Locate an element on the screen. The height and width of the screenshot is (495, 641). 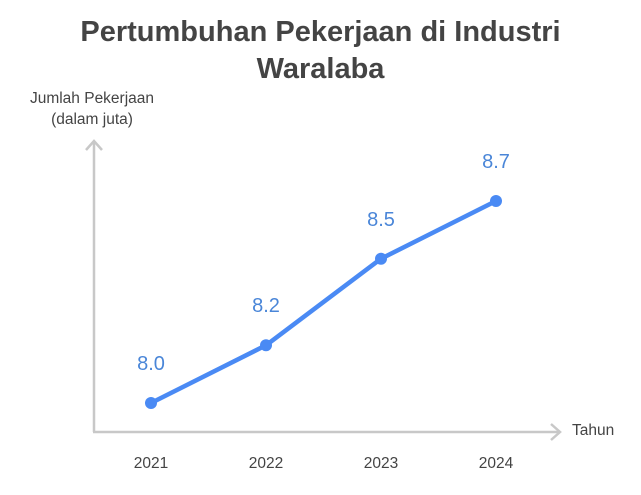
value-label-2023: 8.5 is located at coordinates (381, 219).